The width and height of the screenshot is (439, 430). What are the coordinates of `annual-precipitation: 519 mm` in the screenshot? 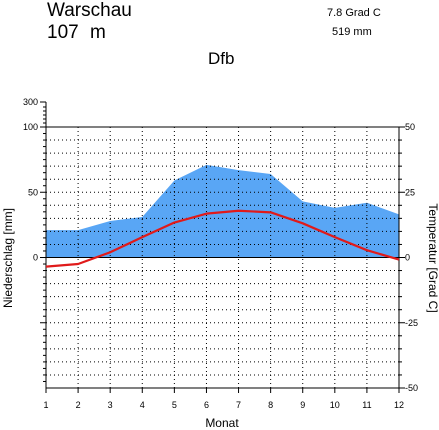 It's located at (352, 32).